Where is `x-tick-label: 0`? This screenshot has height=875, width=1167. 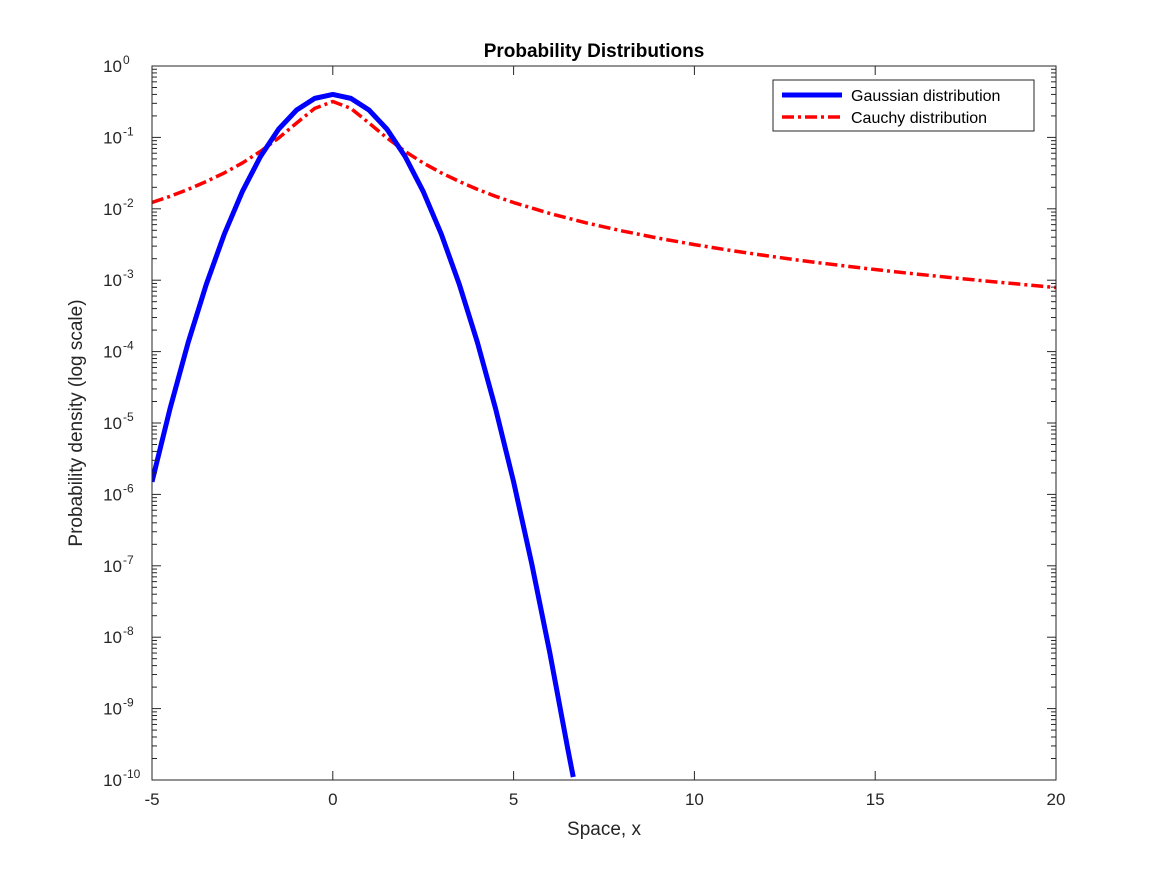 x-tick-label: 0 is located at coordinates (332, 799).